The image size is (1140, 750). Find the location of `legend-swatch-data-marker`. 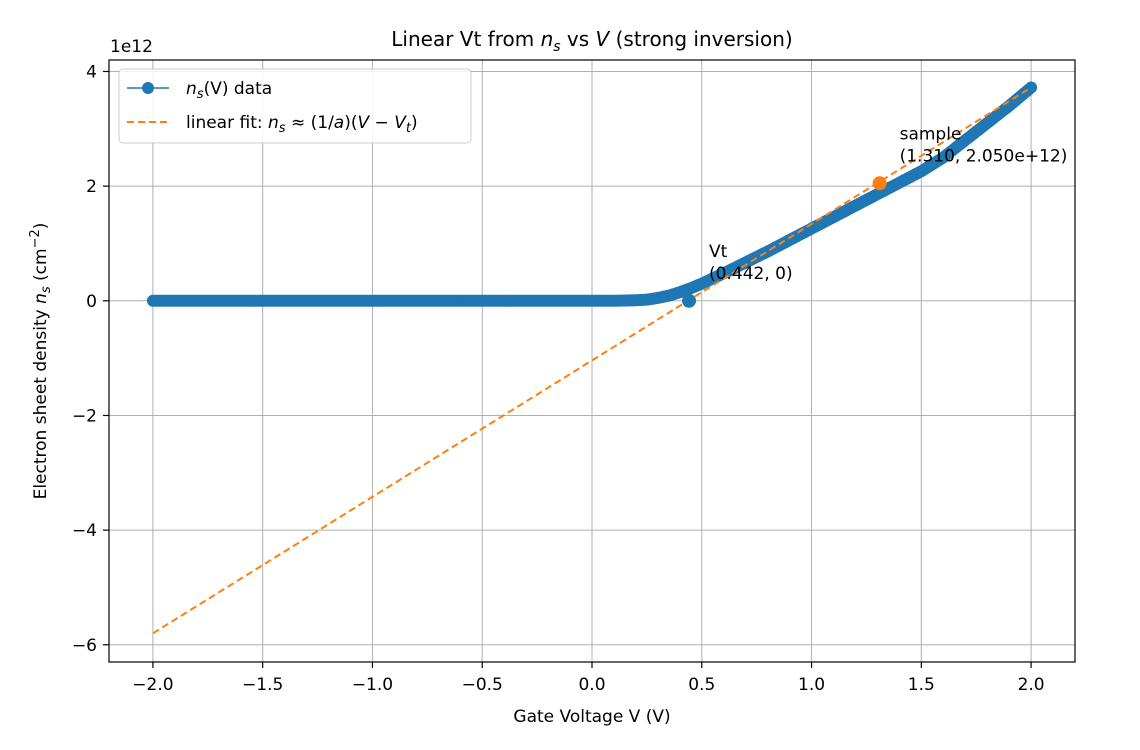

legend-swatch-data-marker is located at coordinates (148, 88).